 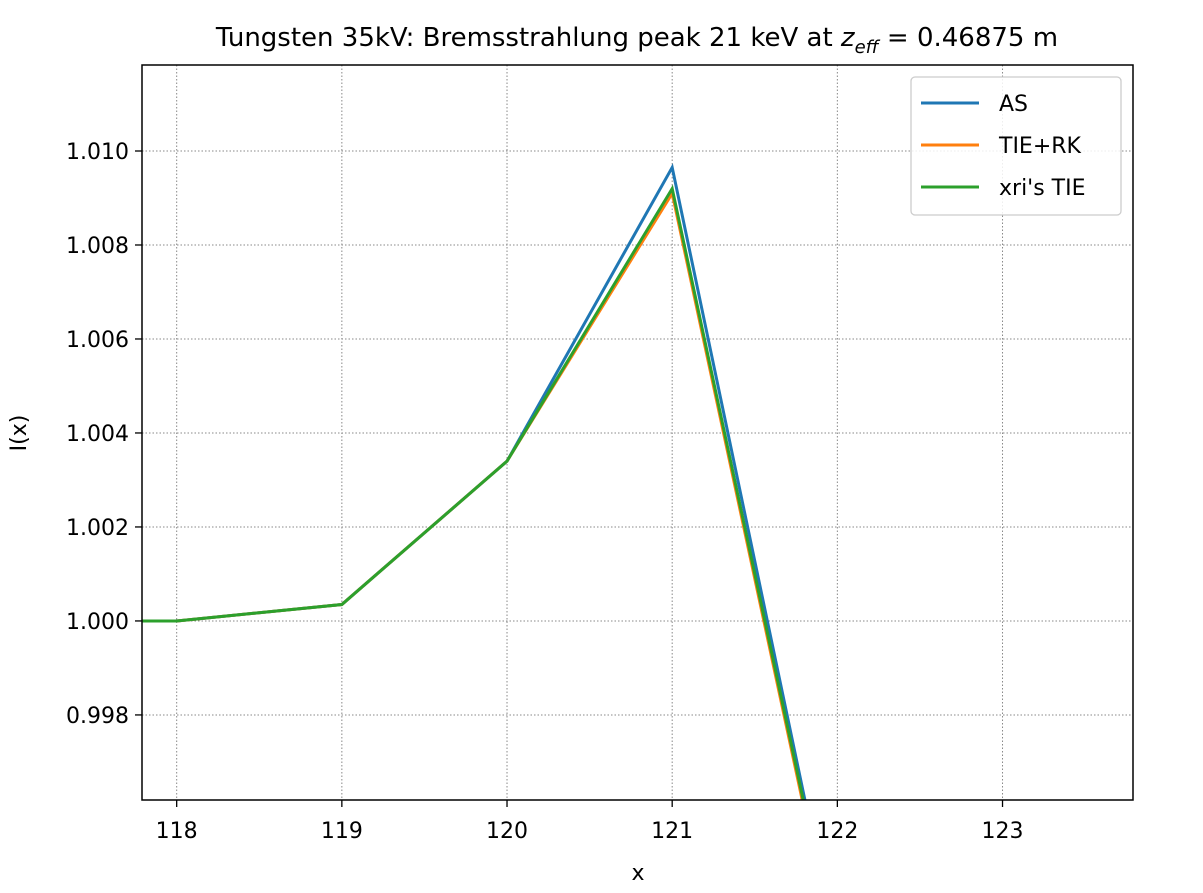 What do you see at coordinates (848, 38) in the screenshot?
I see `title-var: z` at bounding box center [848, 38].